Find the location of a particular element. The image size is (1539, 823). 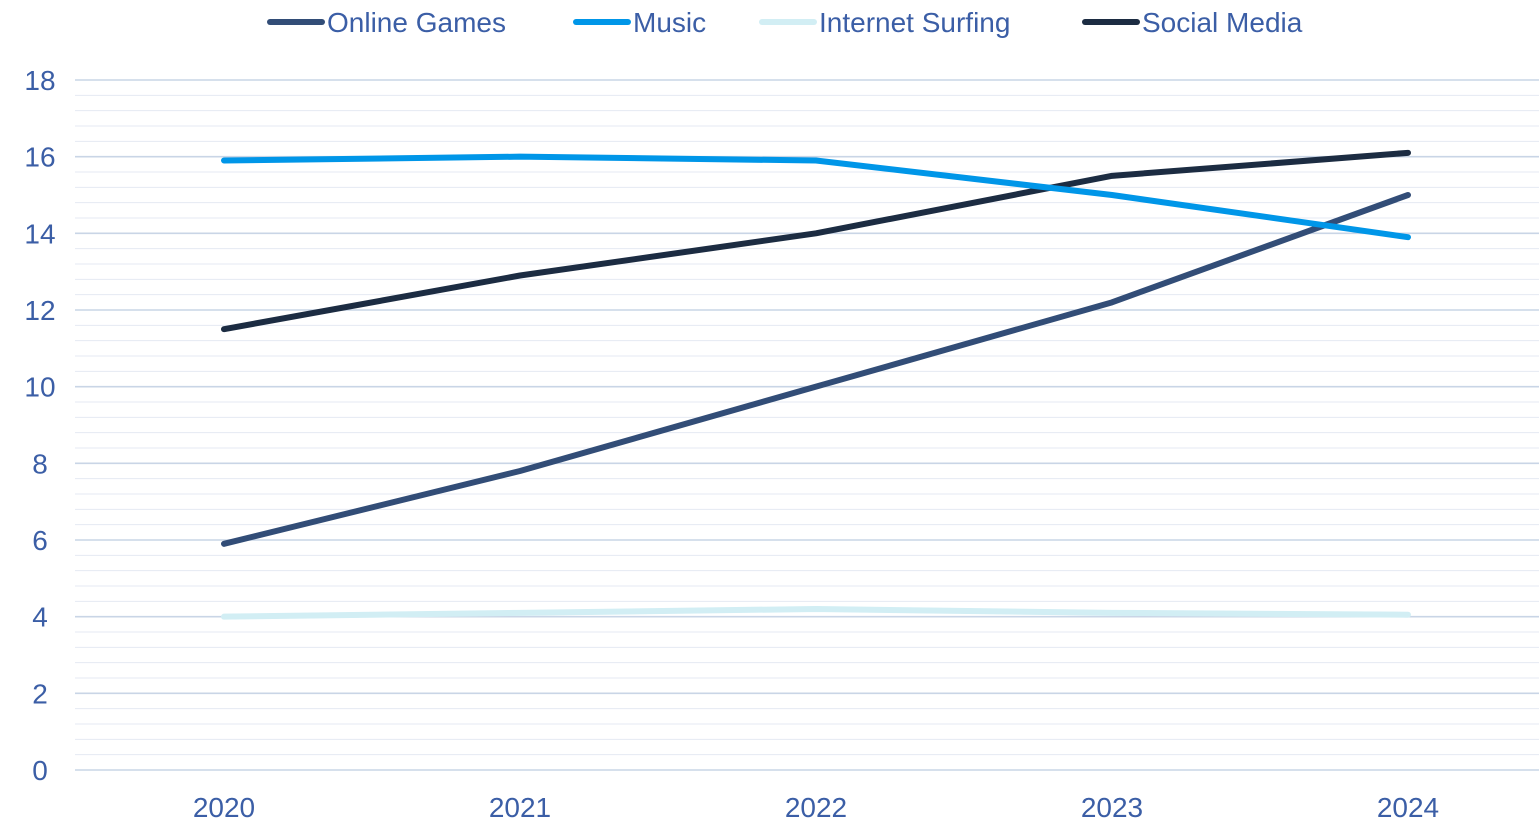

series-line-music is located at coordinates (816, 197).